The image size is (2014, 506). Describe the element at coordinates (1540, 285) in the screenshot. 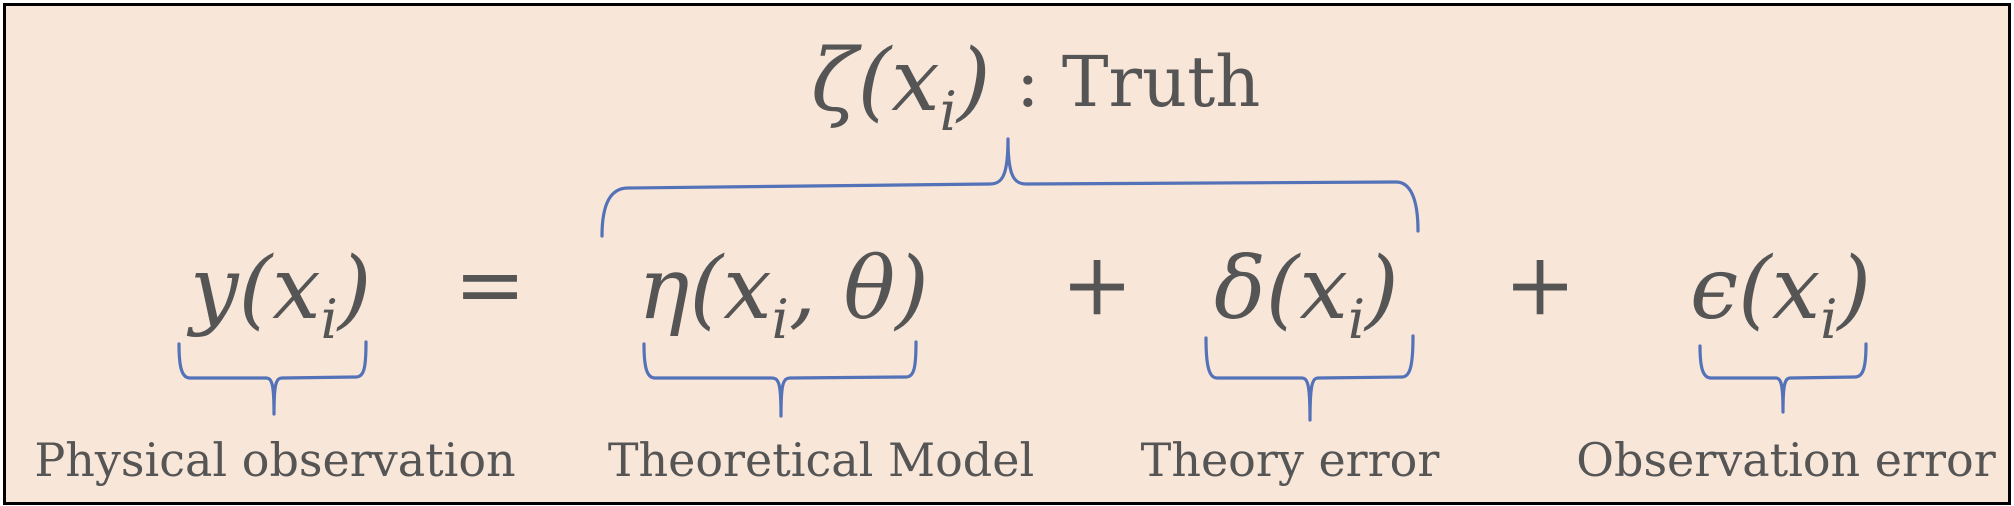

I see `plus-sign-2: +` at that location.